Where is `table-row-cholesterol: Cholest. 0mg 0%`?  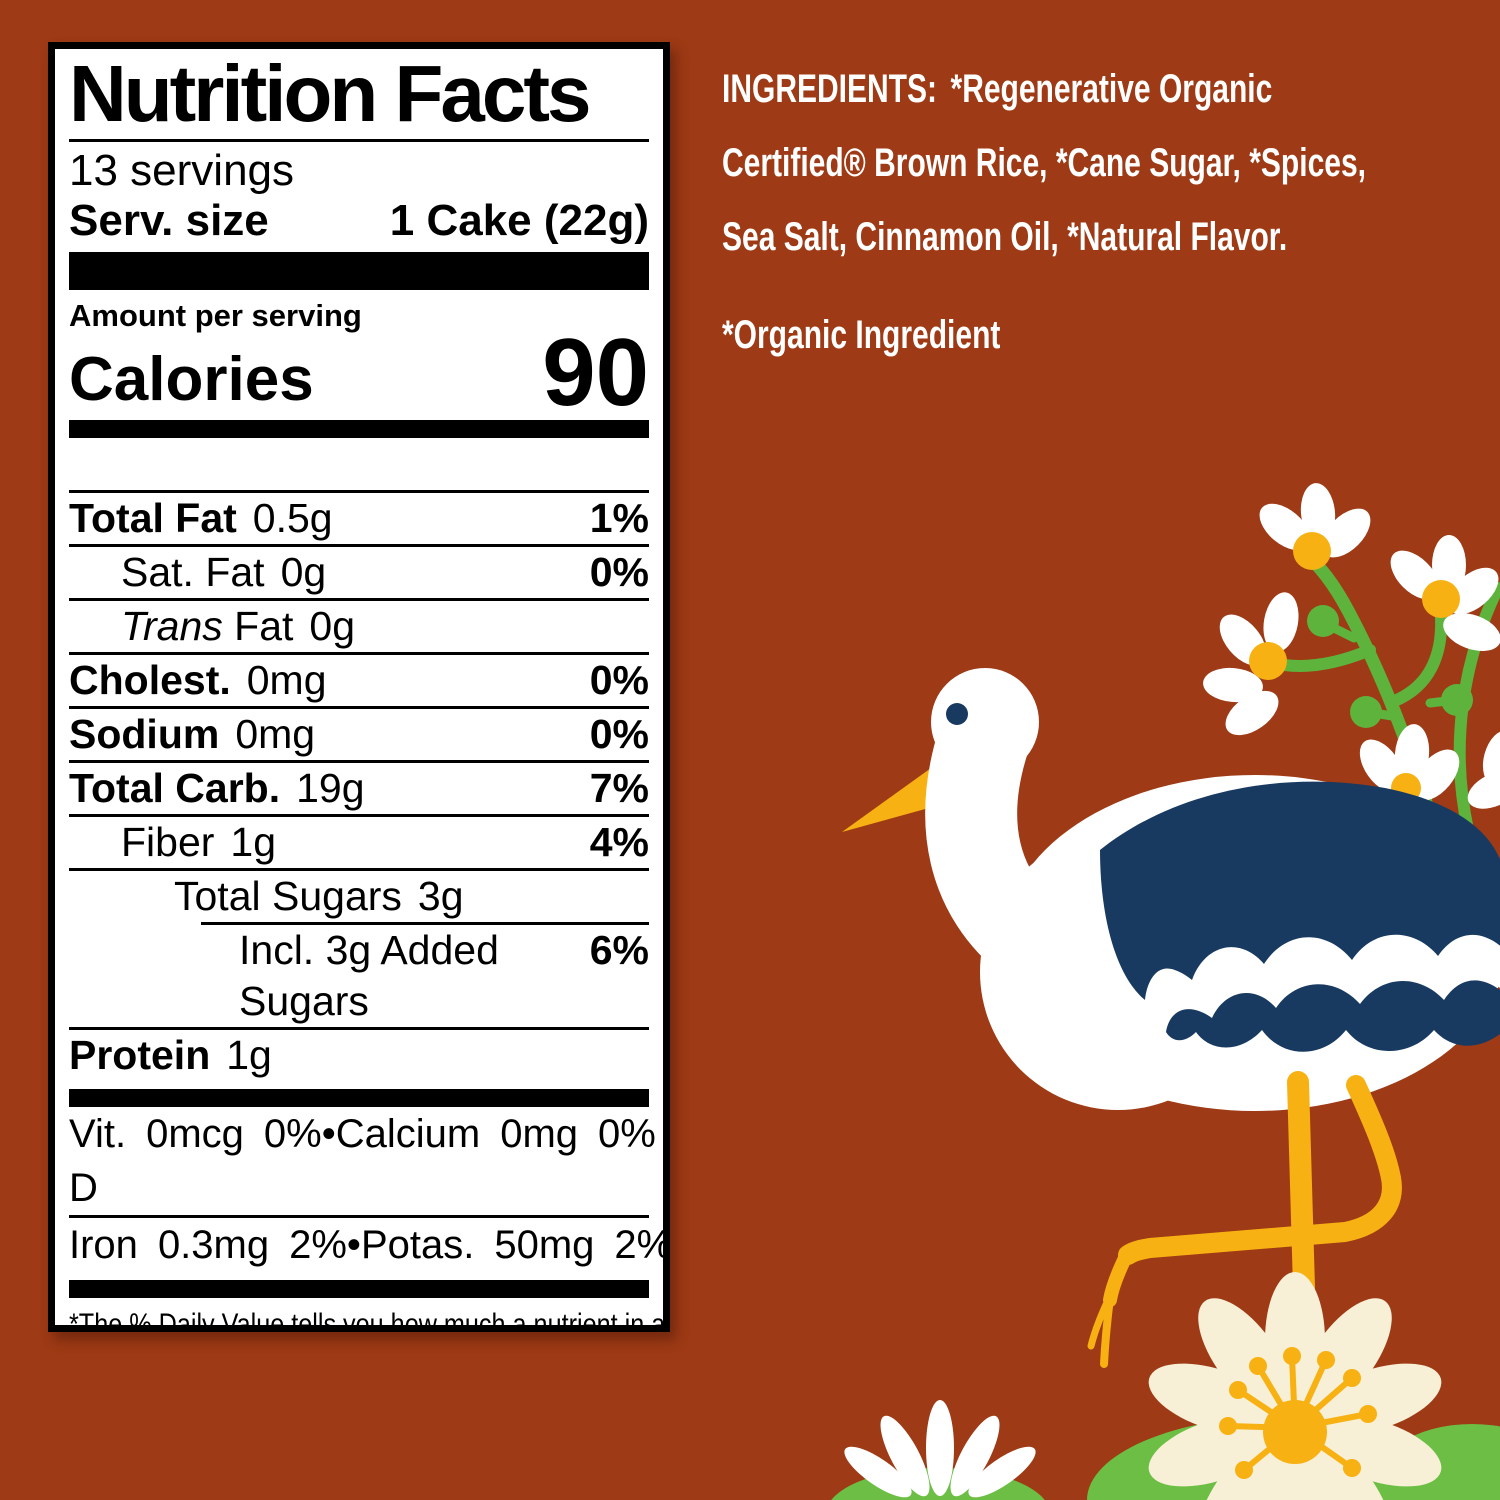 table-row-cholesterol: Cholest. 0mg 0% is located at coordinates (359, 679).